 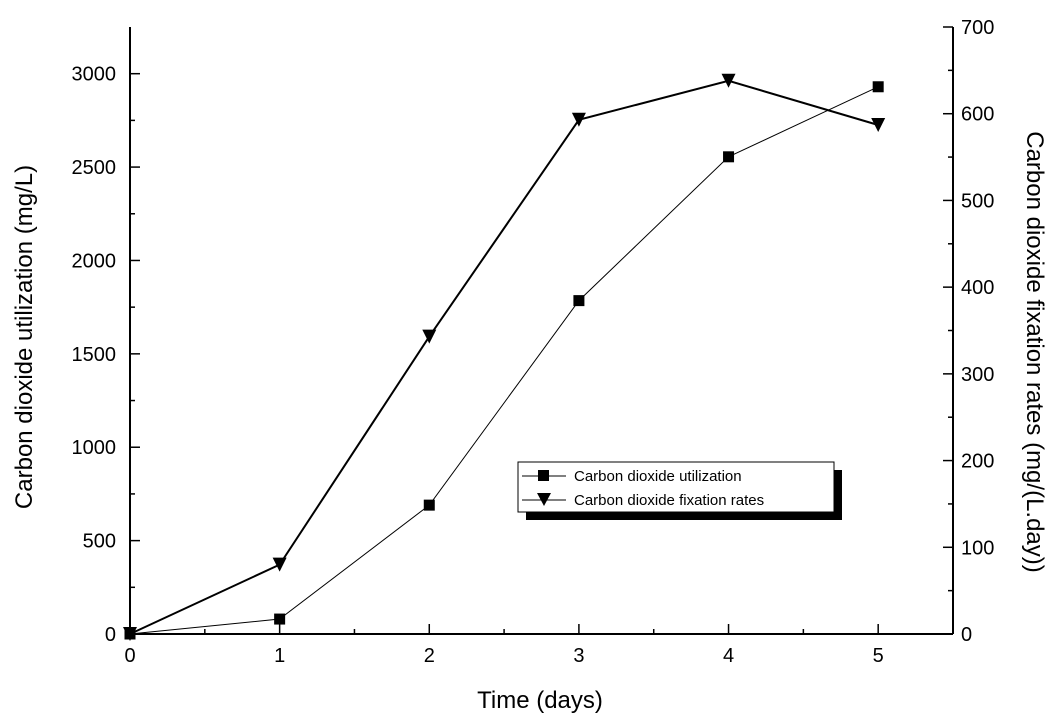 I want to click on left-y-tick-label: 2500, so click(x=94, y=168).